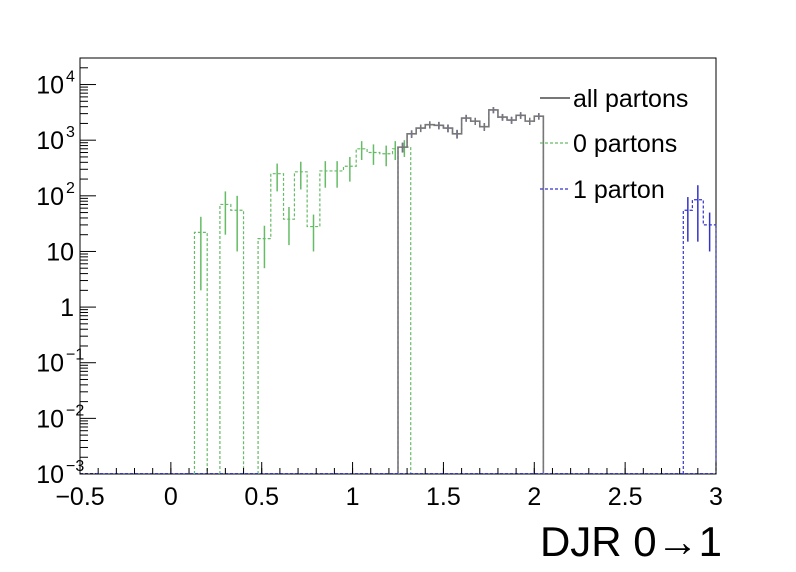 The image size is (796, 572). Describe the element at coordinates (70, 188) in the screenshot. I see `y-tick-exponent: 2` at that location.